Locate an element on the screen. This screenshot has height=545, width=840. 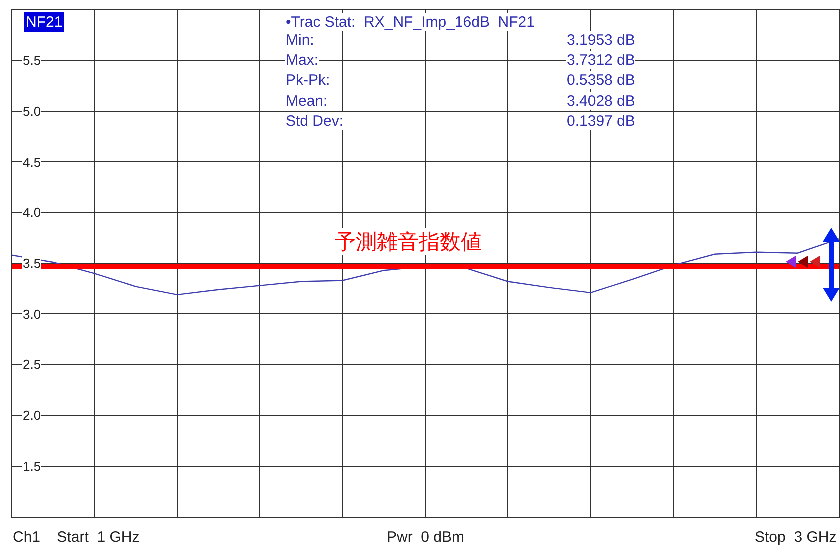
y-tick-label: 5.0 is located at coordinates (32, 111).